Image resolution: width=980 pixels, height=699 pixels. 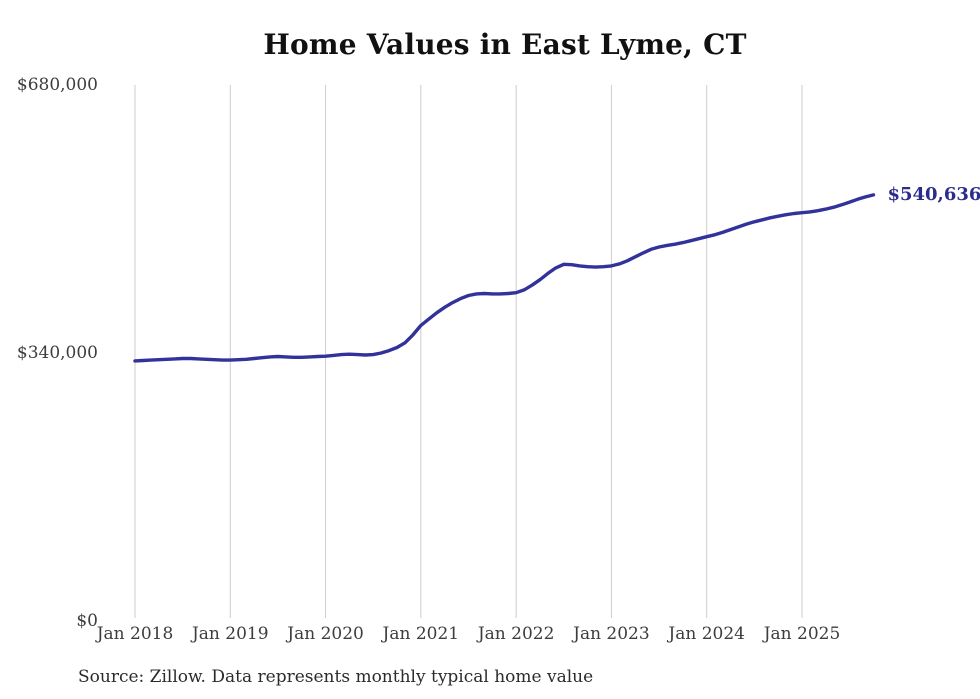 I want to click on x-axis-tick-label: Jan 2020, so click(x=325, y=634).